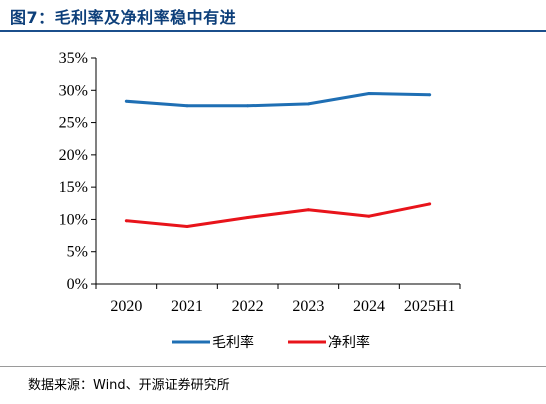 The width and height of the screenshot is (546, 404). What do you see at coordinates (308, 306) in the screenshot?
I see `x-tick-label: 2023` at bounding box center [308, 306].